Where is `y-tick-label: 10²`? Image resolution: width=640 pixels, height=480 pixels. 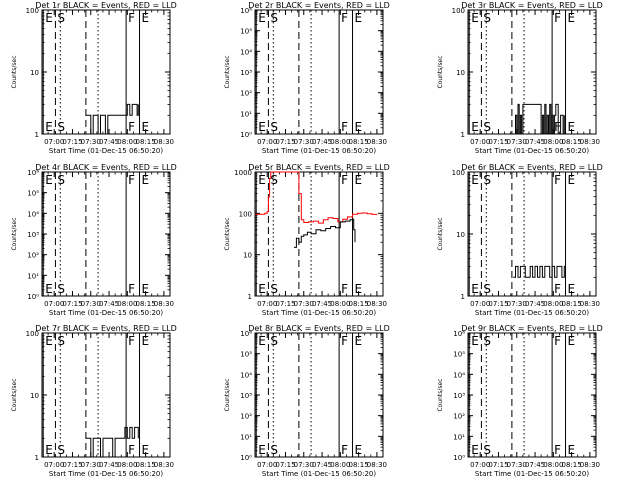 y-tick-label: 10² is located at coordinates (459, 417).